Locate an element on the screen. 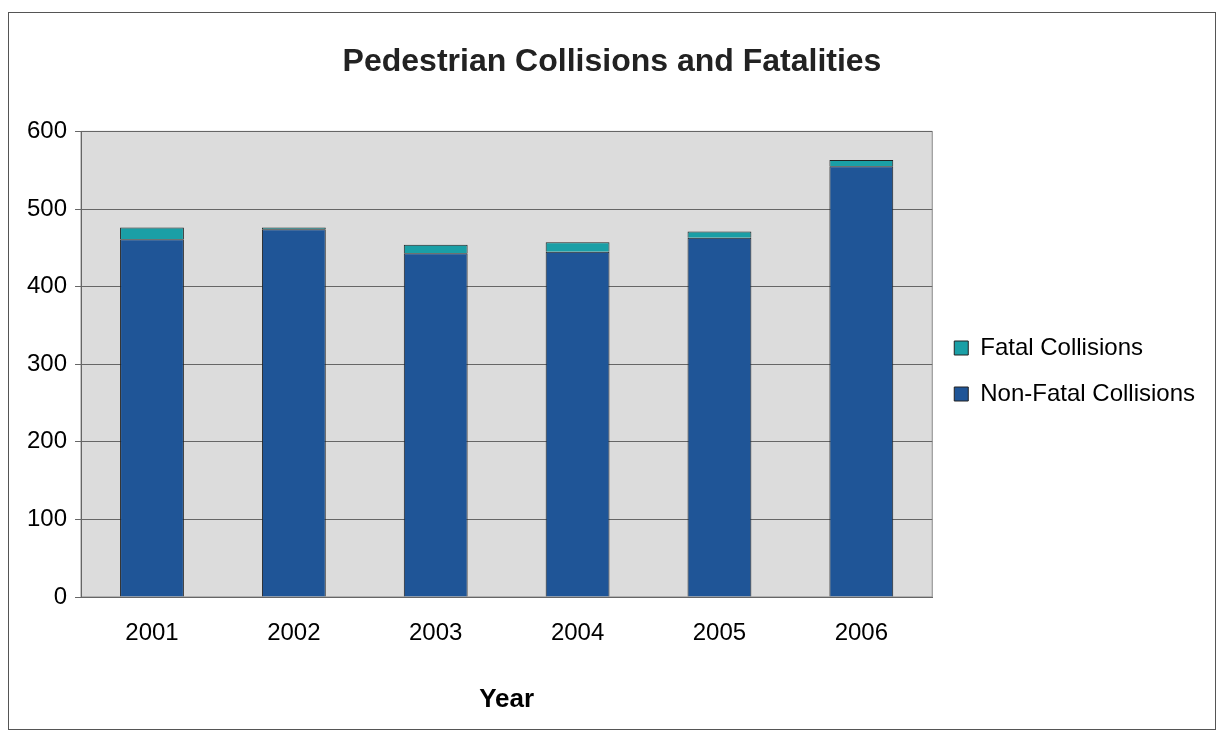  y-tick-label: 100 is located at coordinates (47, 518).